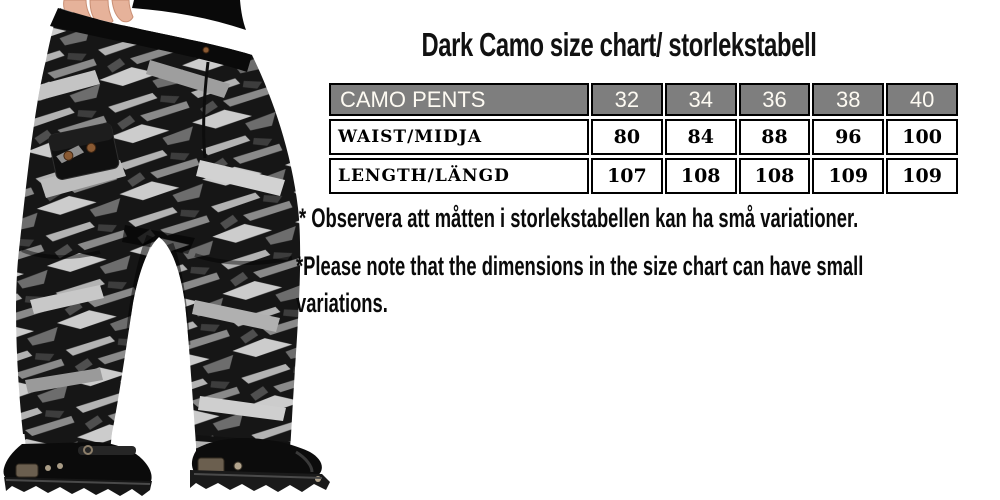  What do you see at coordinates (774, 99) in the screenshot?
I see `header-cell-size-36: 36` at bounding box center [774, 99].